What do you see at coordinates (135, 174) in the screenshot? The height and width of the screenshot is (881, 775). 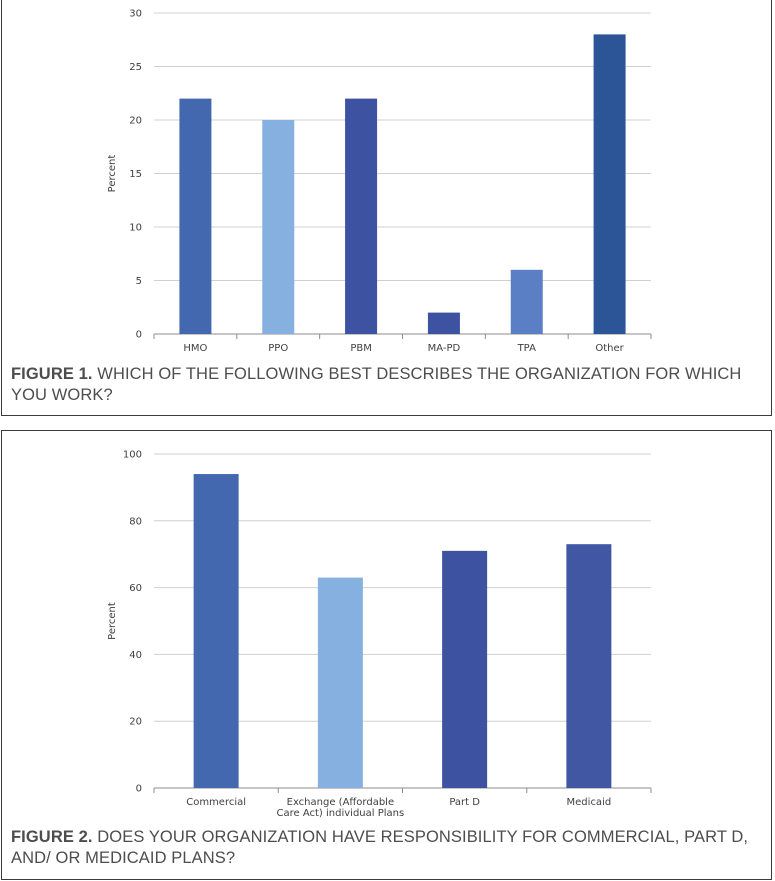 I see `y-tick-label: 15` at bounding box center [135, 174].